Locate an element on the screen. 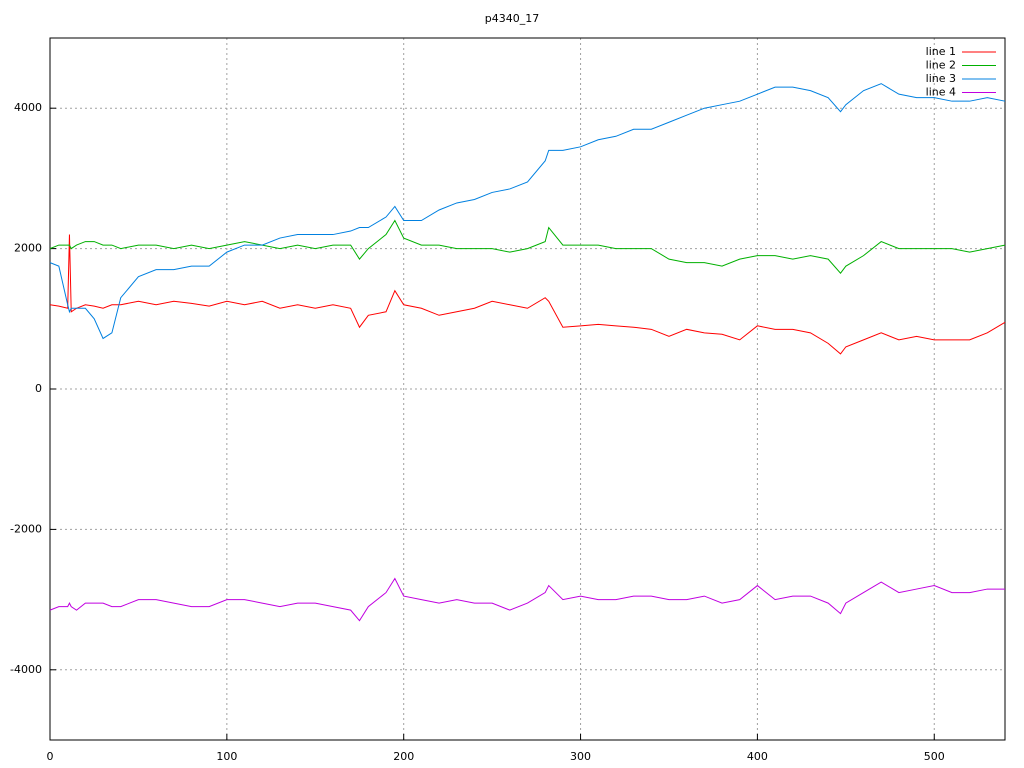  y-tick-label: -2000 is located at coordinates (26, 528).